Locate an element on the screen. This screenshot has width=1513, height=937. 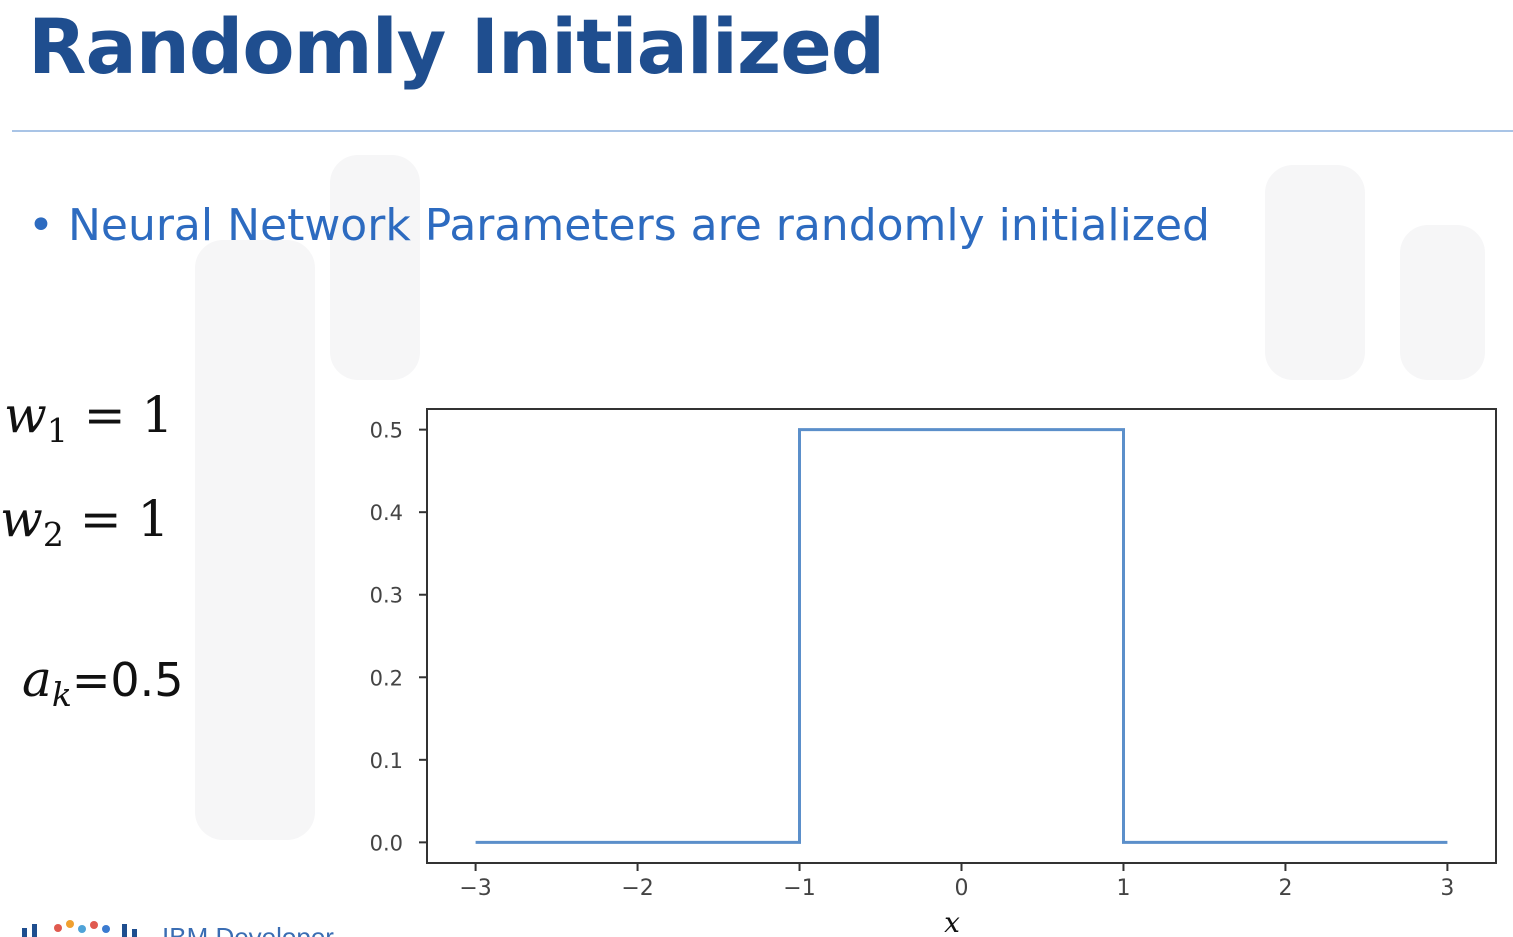
equation-w2: w2 = 1 is located at coordinates (85, 520).